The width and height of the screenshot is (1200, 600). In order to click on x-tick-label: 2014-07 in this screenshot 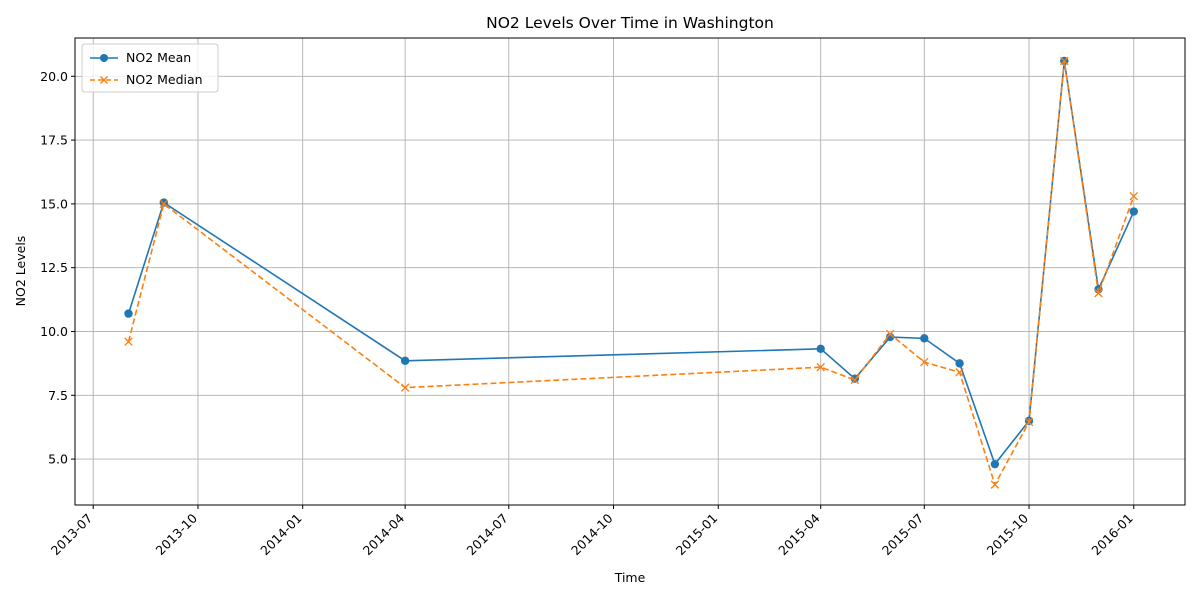, I will do `click(487, 535)`.